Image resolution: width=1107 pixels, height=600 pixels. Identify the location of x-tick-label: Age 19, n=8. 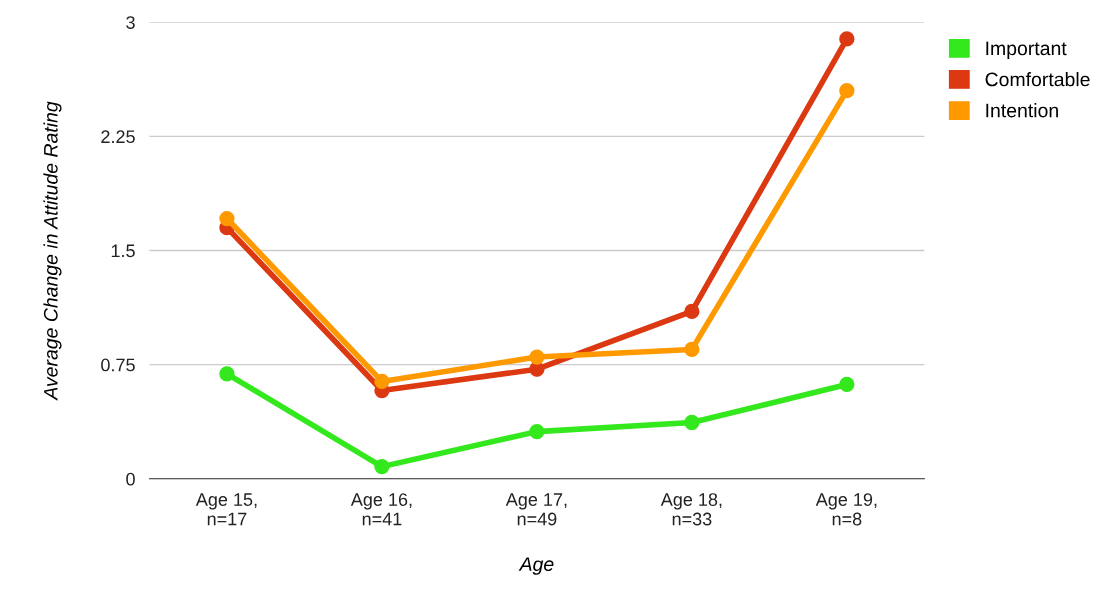
(846, 509).